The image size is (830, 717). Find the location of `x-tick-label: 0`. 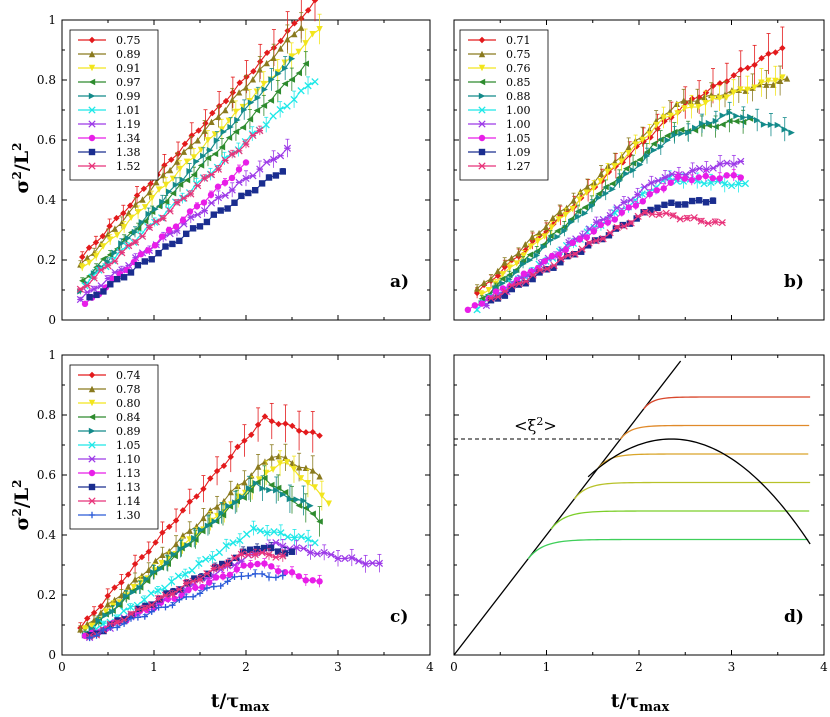

x-tick-label: 0 is located at coordinates (454, 667).